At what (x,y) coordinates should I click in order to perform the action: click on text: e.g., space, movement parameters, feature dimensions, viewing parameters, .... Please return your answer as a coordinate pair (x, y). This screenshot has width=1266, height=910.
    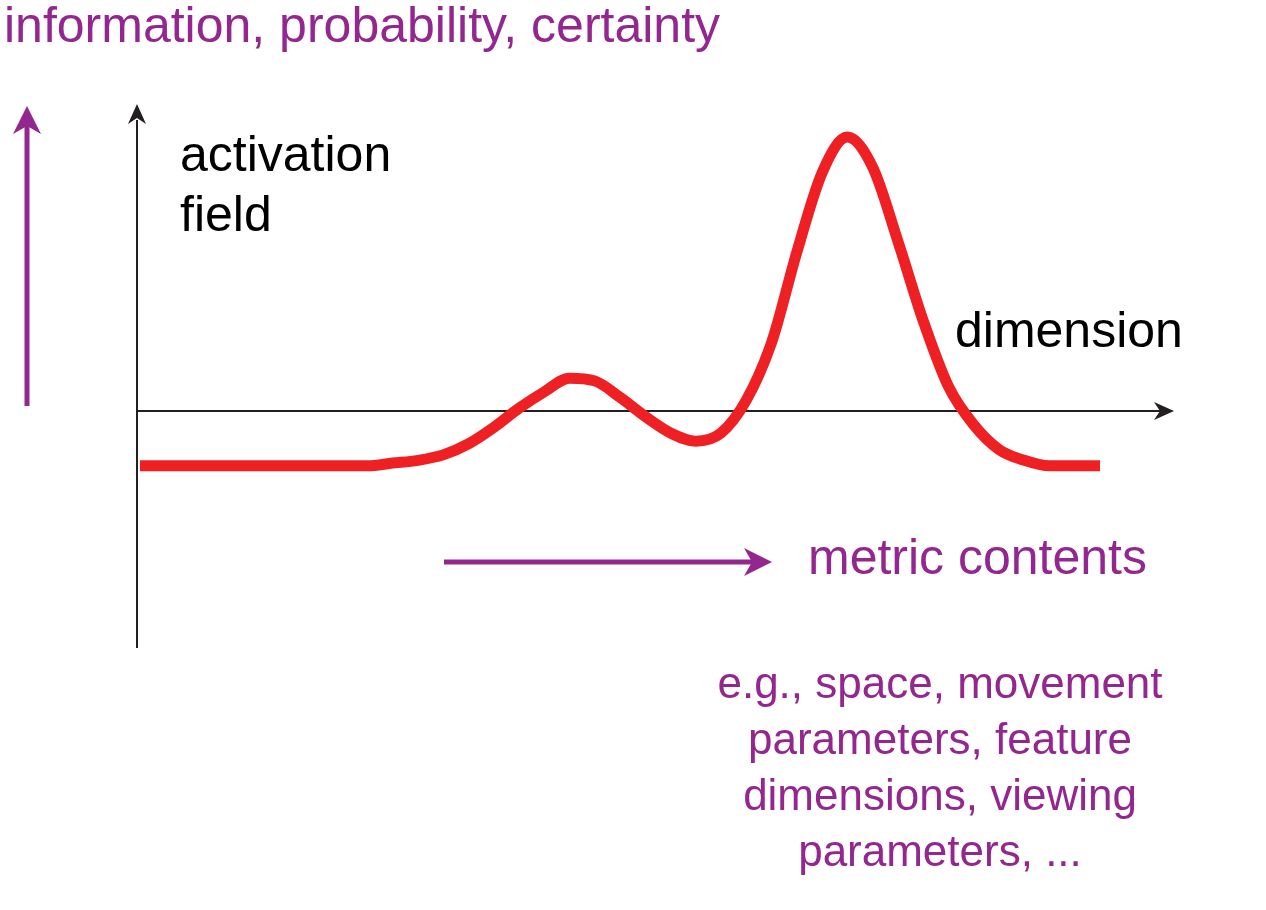
    Looking at the image, I should click on (940, 767).